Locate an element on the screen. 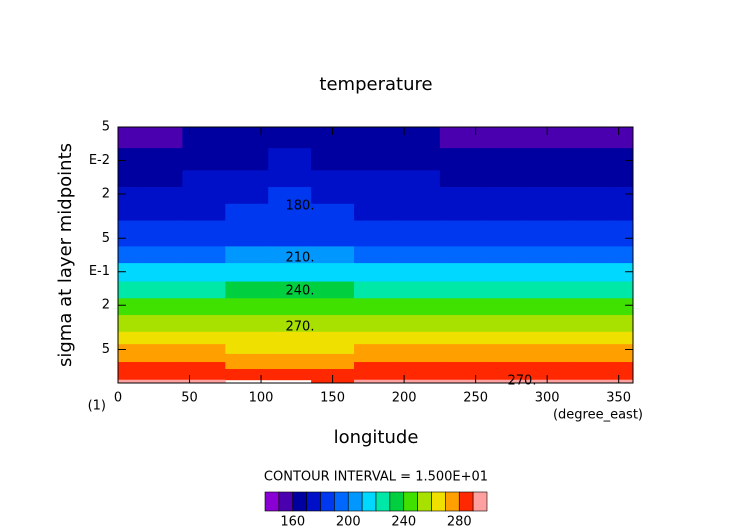 The width and height of the screenshot is (752, 532). colorbar-tick-label: 200 is located at coordinates (348, 522).